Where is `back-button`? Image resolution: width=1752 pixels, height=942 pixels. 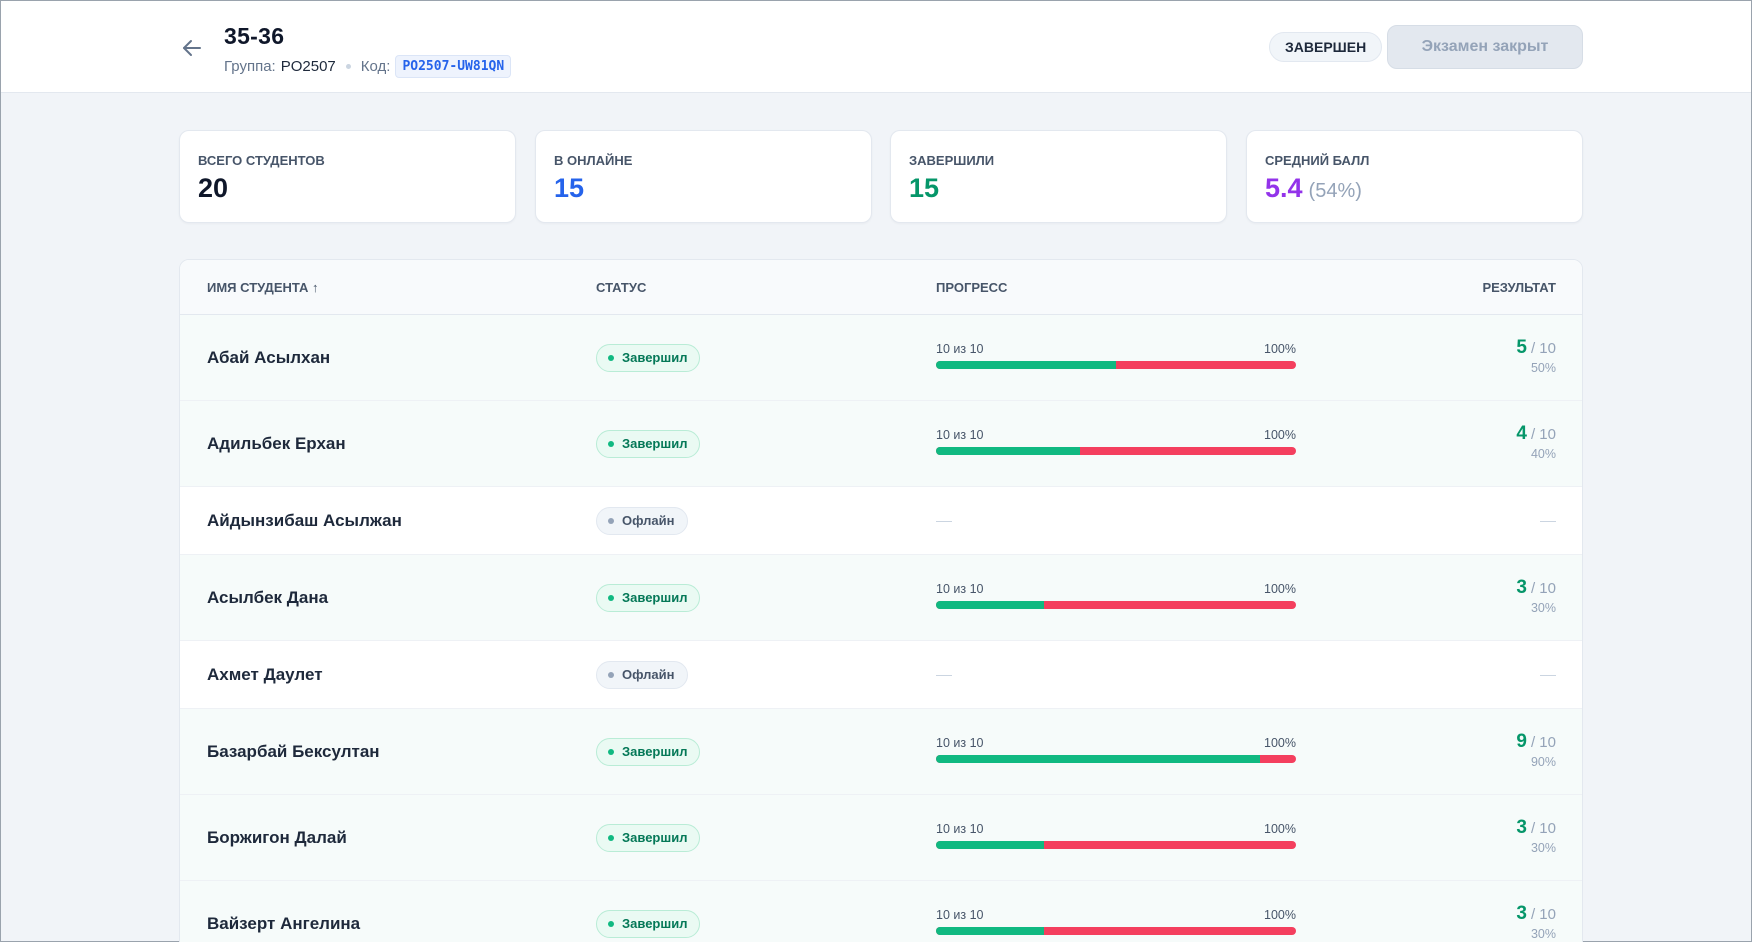 back-button is located at coordinates (192, 48).